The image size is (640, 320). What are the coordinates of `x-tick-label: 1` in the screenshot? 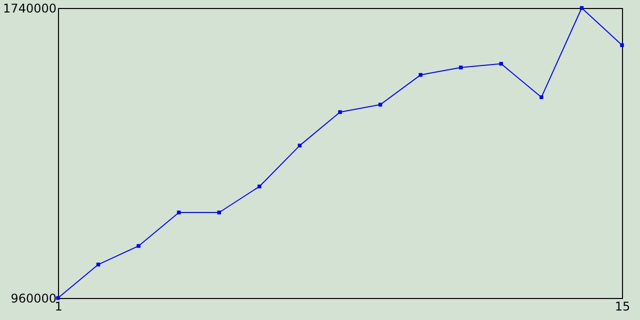 It's located at (58, 307).